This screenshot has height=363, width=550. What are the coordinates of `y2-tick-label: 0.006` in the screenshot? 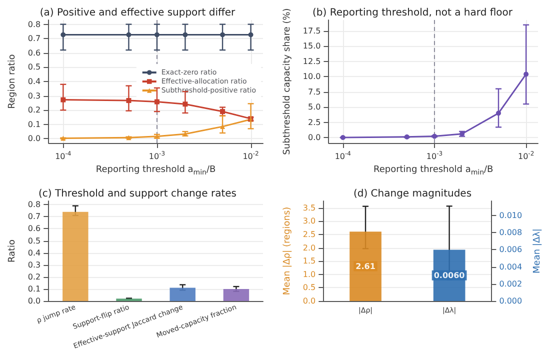 It's located at (510, 249).